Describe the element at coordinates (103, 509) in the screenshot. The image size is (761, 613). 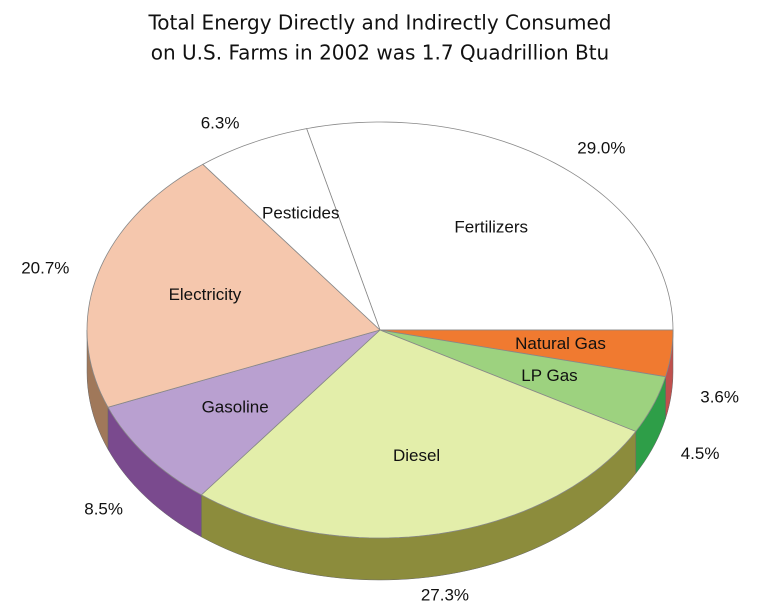
I see `value-label: 8.5%` at that location.